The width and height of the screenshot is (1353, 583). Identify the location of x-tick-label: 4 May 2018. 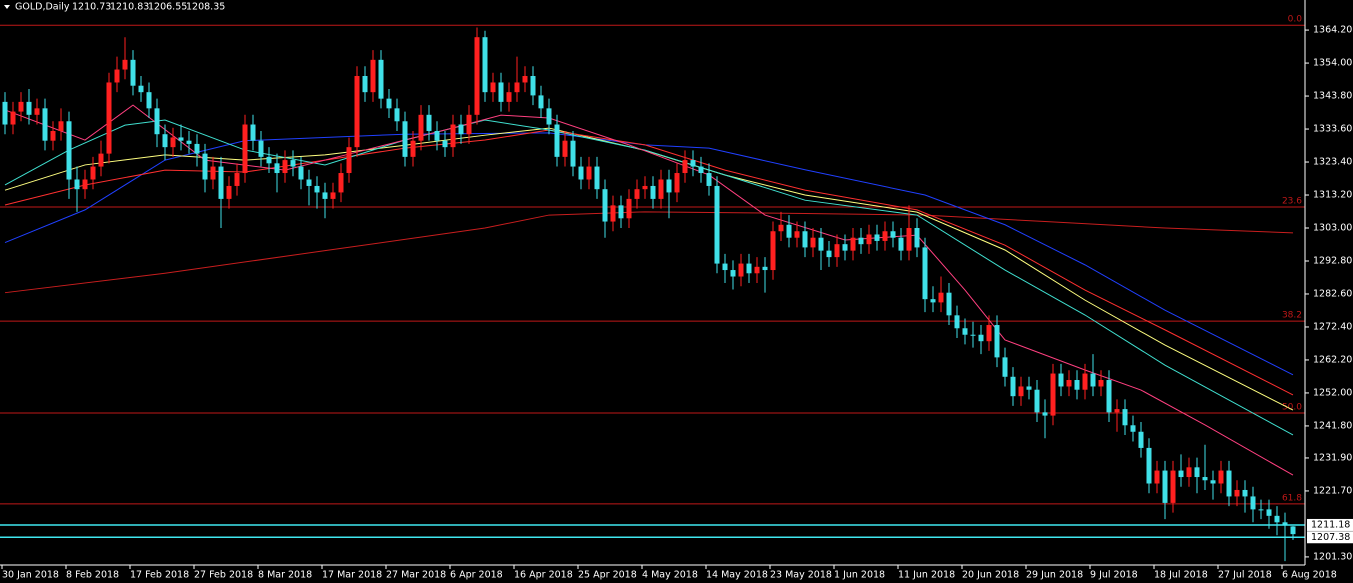
(670, 575).